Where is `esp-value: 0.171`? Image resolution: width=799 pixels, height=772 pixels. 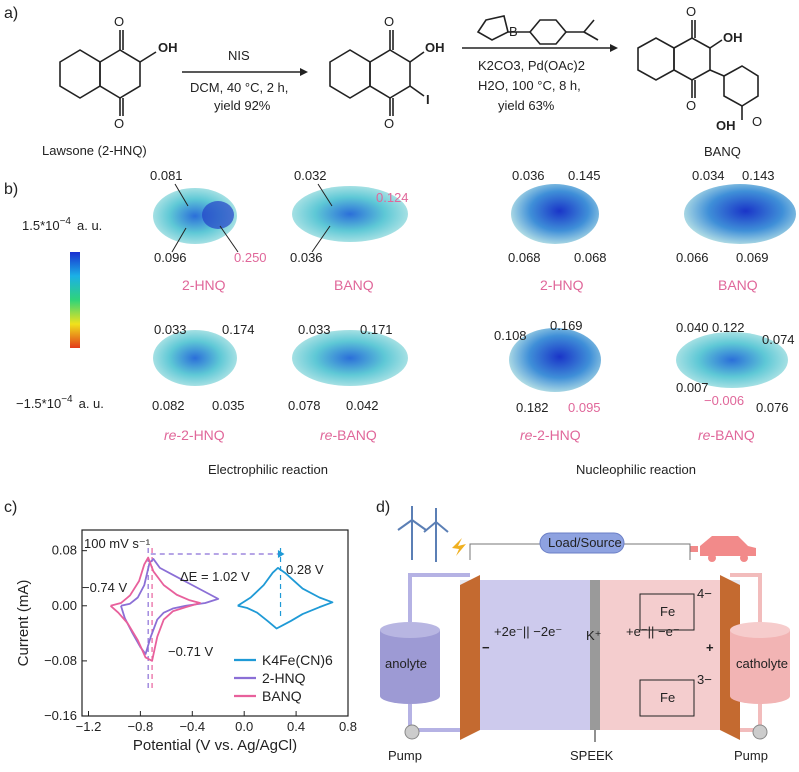 esp-value: 0.171 is located at coordinates (376, 329).